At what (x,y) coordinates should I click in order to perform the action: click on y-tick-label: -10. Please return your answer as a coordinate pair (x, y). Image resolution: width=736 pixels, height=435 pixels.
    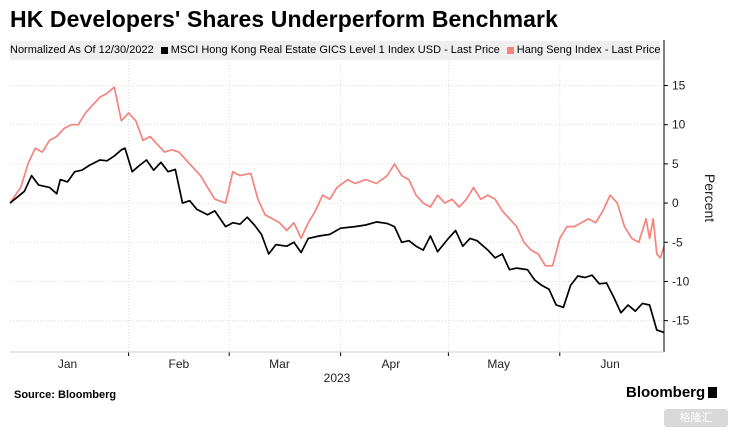
    Looking at the image, I should click on (681, 281).